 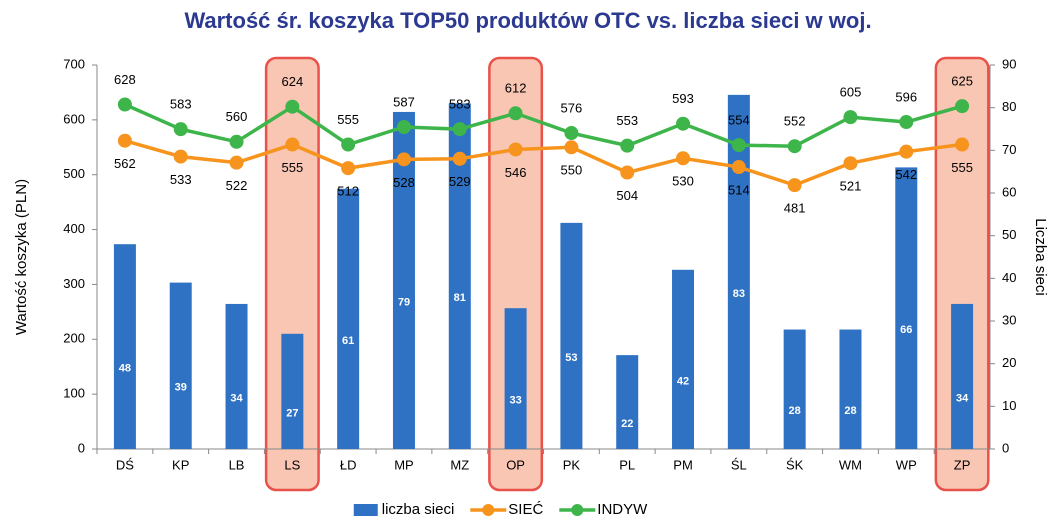 What do you see at coordinates (683, 381) in the screenshot?
I see `bar-label: 42` at bounding box center [683, 381].